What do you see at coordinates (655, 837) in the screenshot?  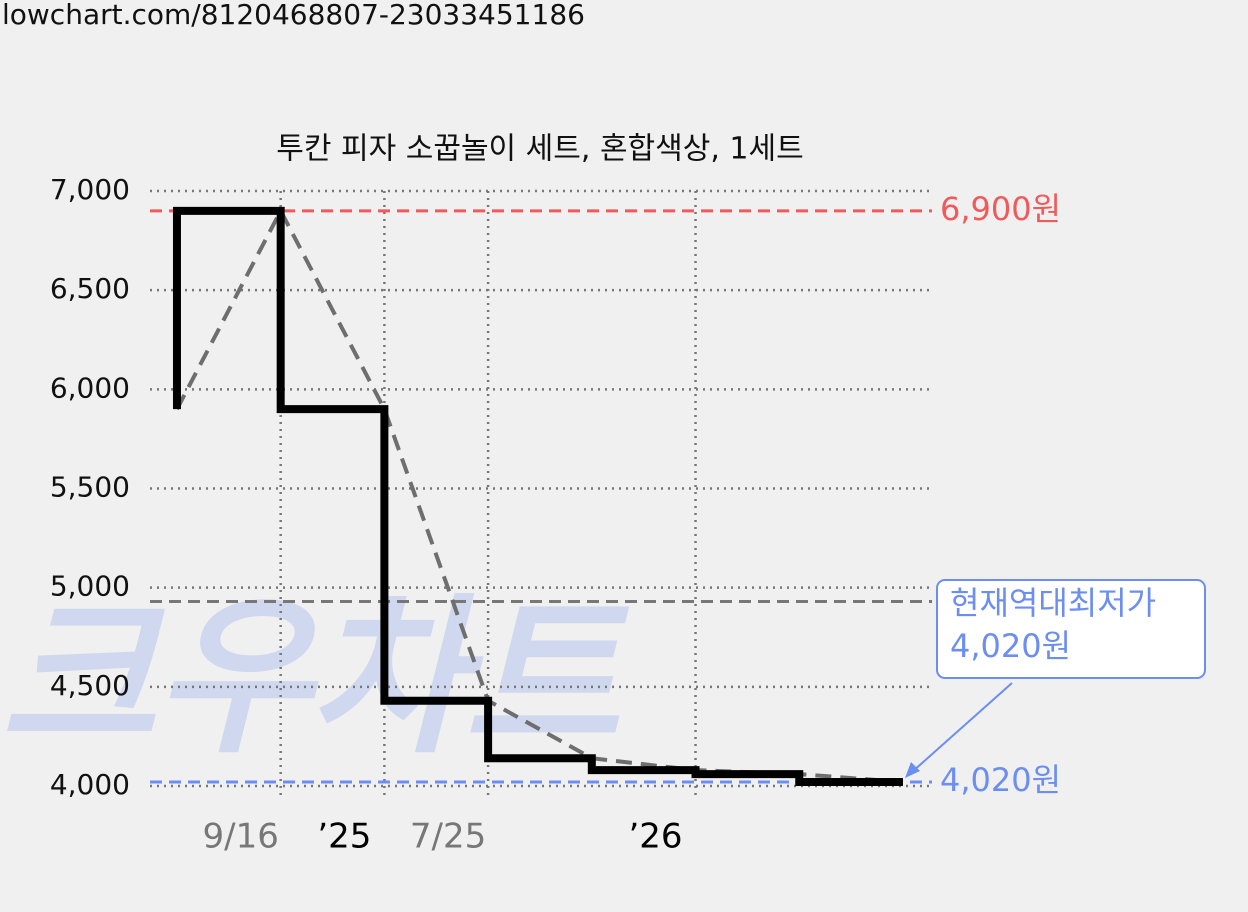 I see `x-tick-label: ’26` at bounding box center [655, 837].